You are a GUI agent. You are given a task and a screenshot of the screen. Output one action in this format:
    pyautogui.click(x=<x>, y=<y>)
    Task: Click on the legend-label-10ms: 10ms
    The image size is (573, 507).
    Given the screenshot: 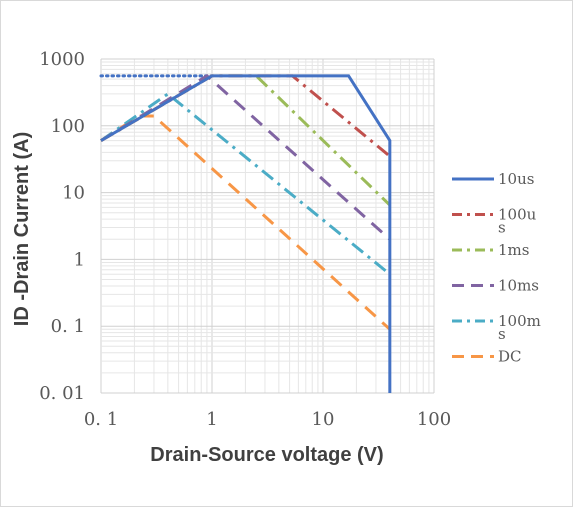 What is the action you would take?
    pyautogui.click(x=518, y=286)
    